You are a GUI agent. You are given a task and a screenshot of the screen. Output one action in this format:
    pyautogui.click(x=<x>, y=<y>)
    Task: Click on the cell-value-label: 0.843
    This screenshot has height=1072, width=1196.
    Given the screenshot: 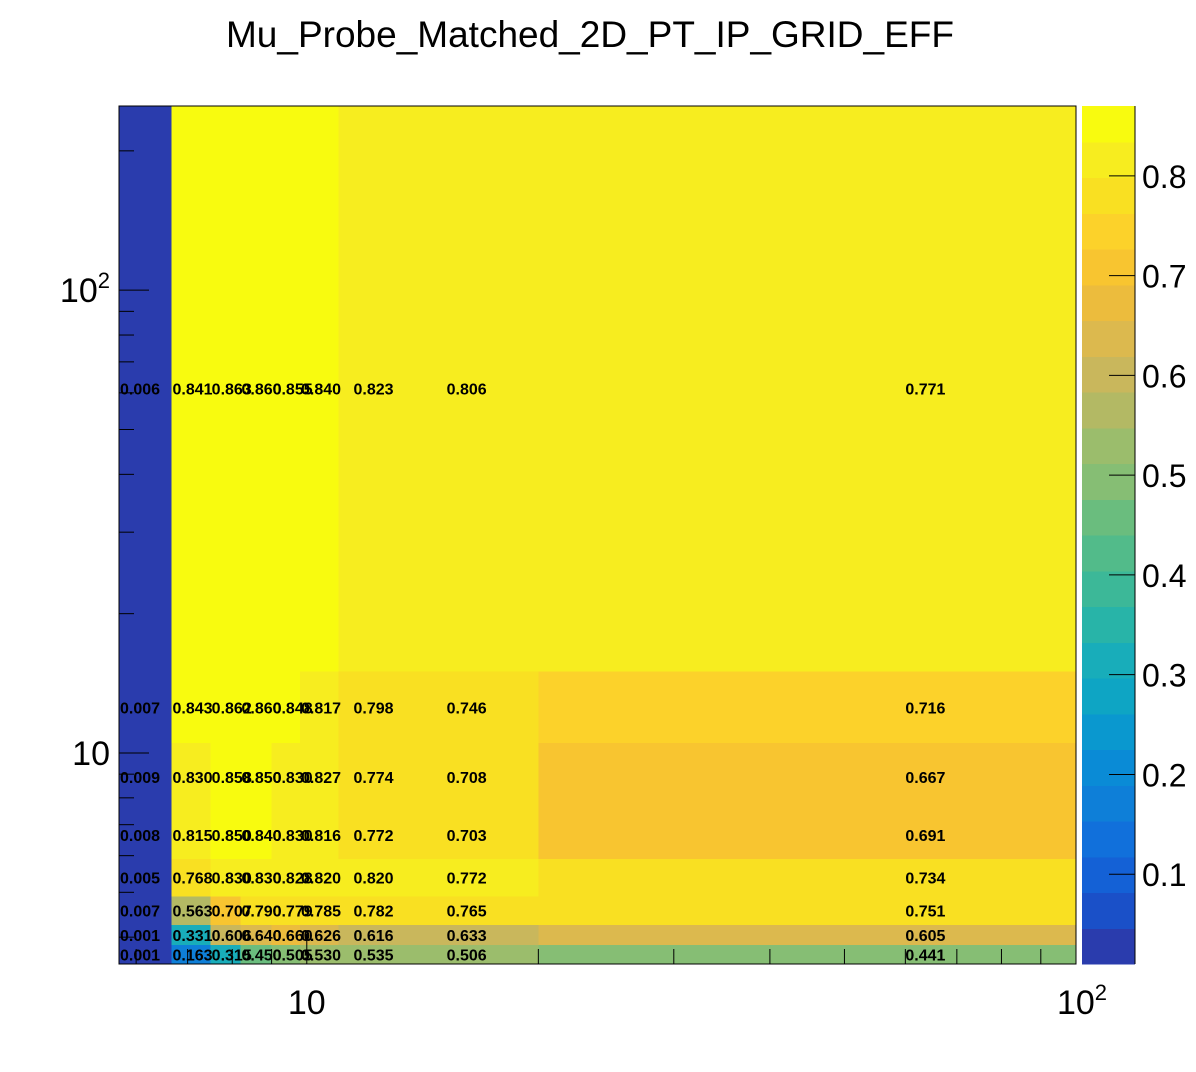 What is the action you would take?
    pyautogui.click(x=192, y=708)
    